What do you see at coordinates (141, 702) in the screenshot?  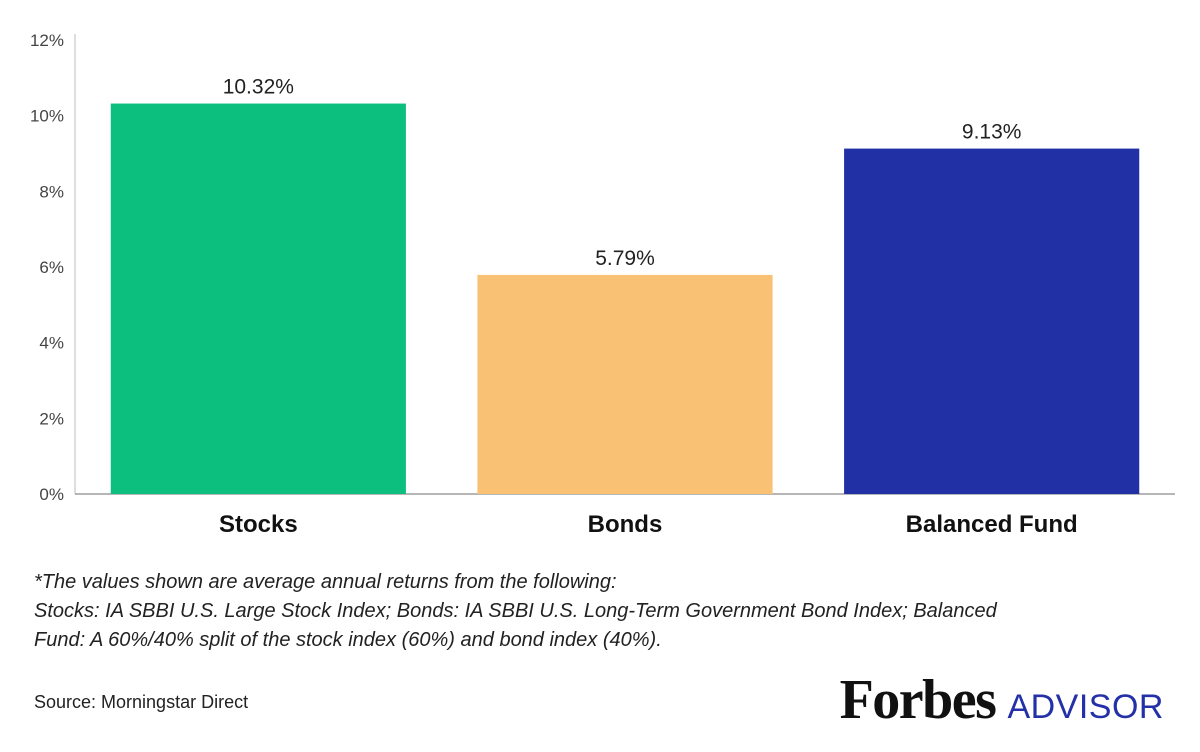 I see `source-note: Source: Morningstar Direct` at bounding box center [141, 702].